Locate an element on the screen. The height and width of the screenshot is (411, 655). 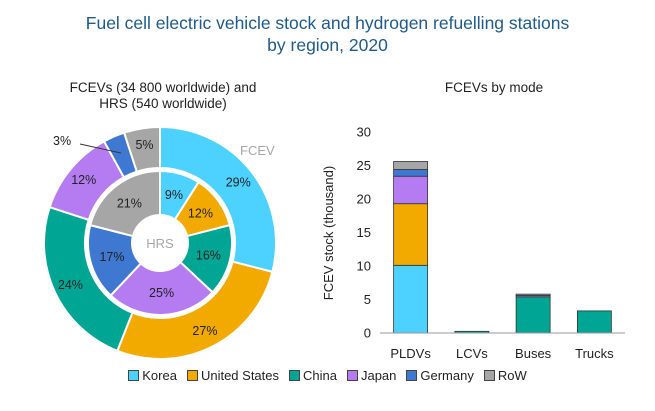
outer-slice-label: 27% is located at coordinates (204, 331).